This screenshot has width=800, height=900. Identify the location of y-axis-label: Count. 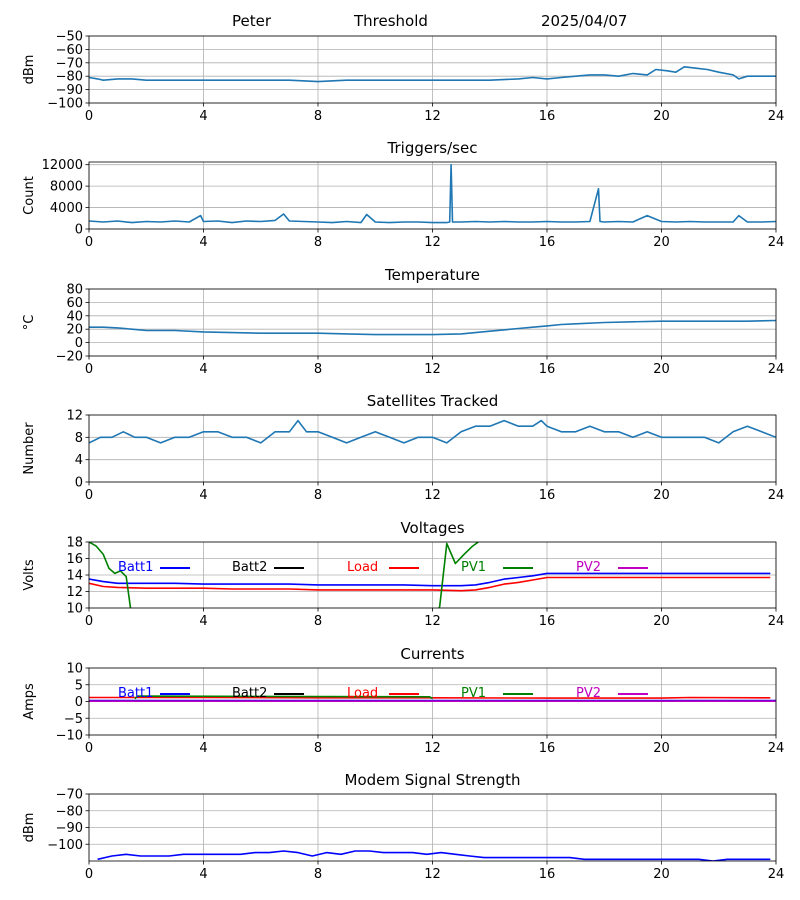
(29, 195).